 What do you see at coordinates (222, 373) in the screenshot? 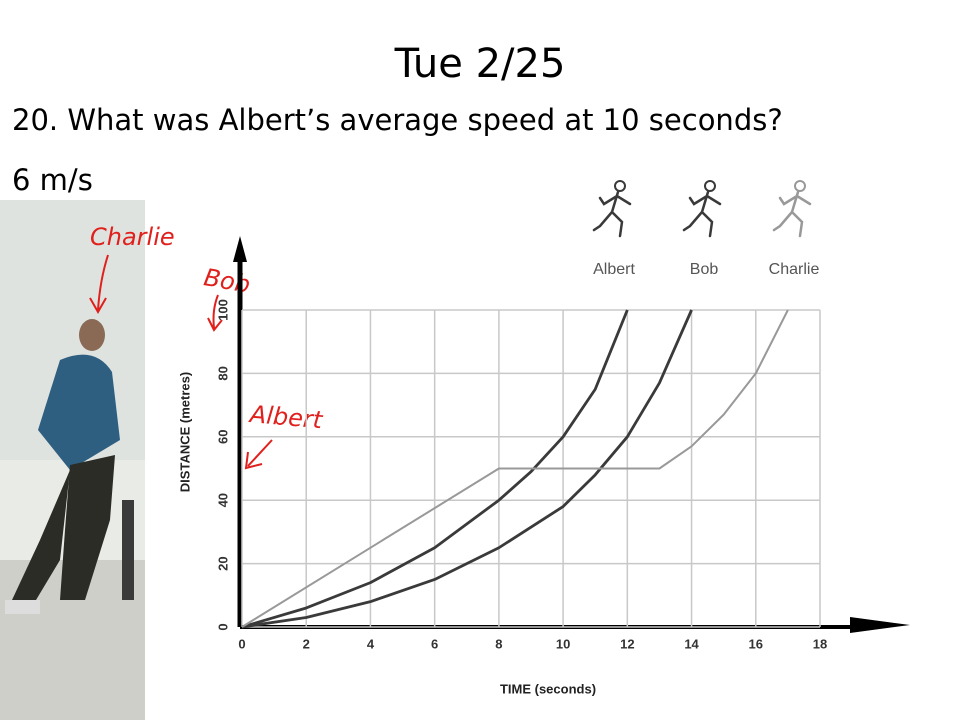
I see `y-tick-label: 80` at bounding box center [222, 373].